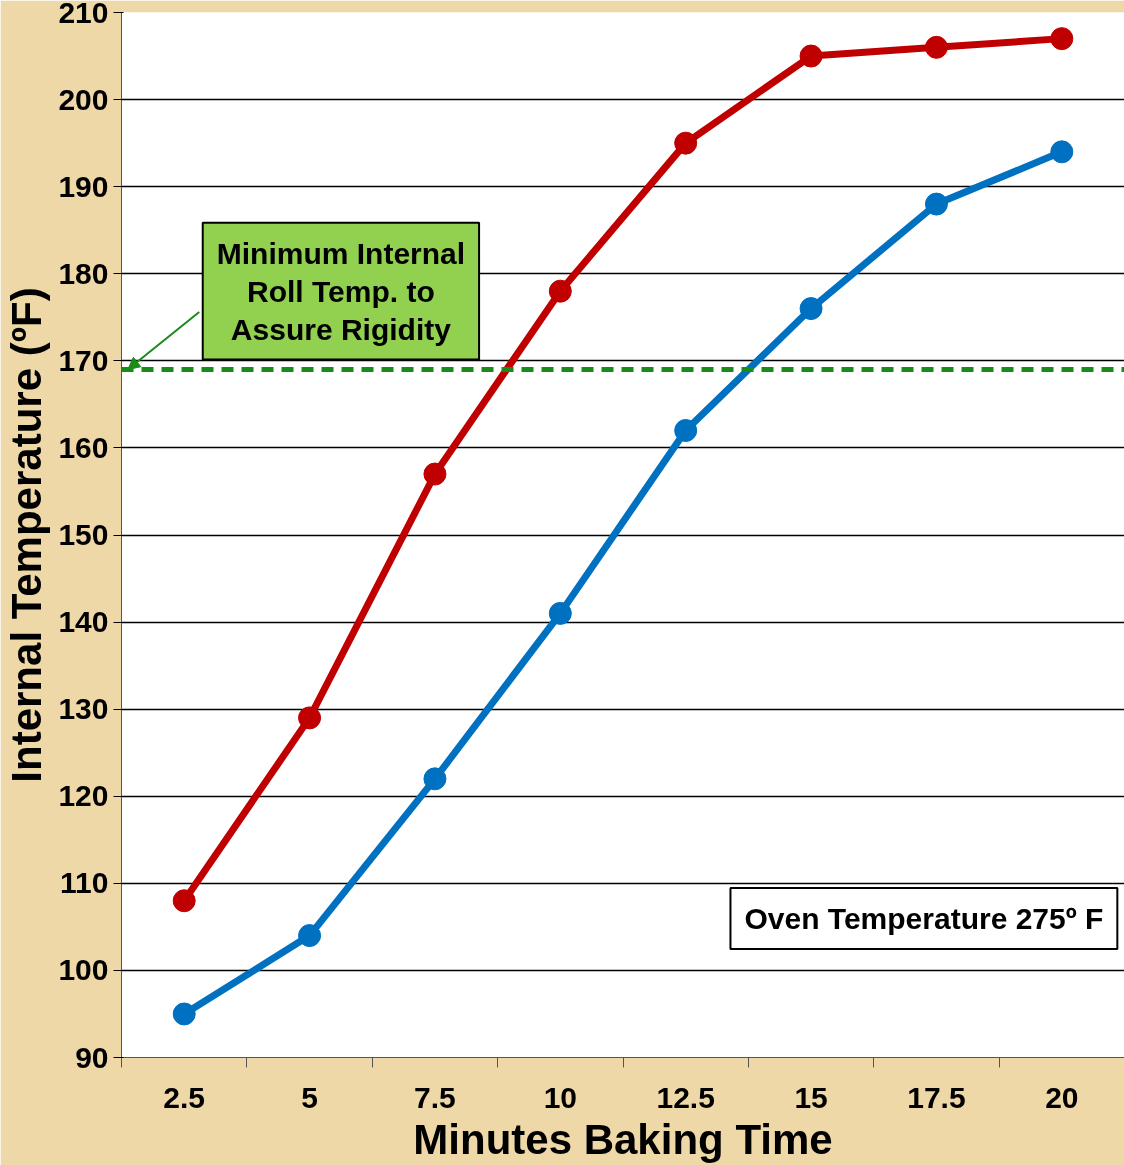 The height and width of the screenshot is (1165, 1124). I want to click on x-tick-label: 17.5, so click(936, 1097).